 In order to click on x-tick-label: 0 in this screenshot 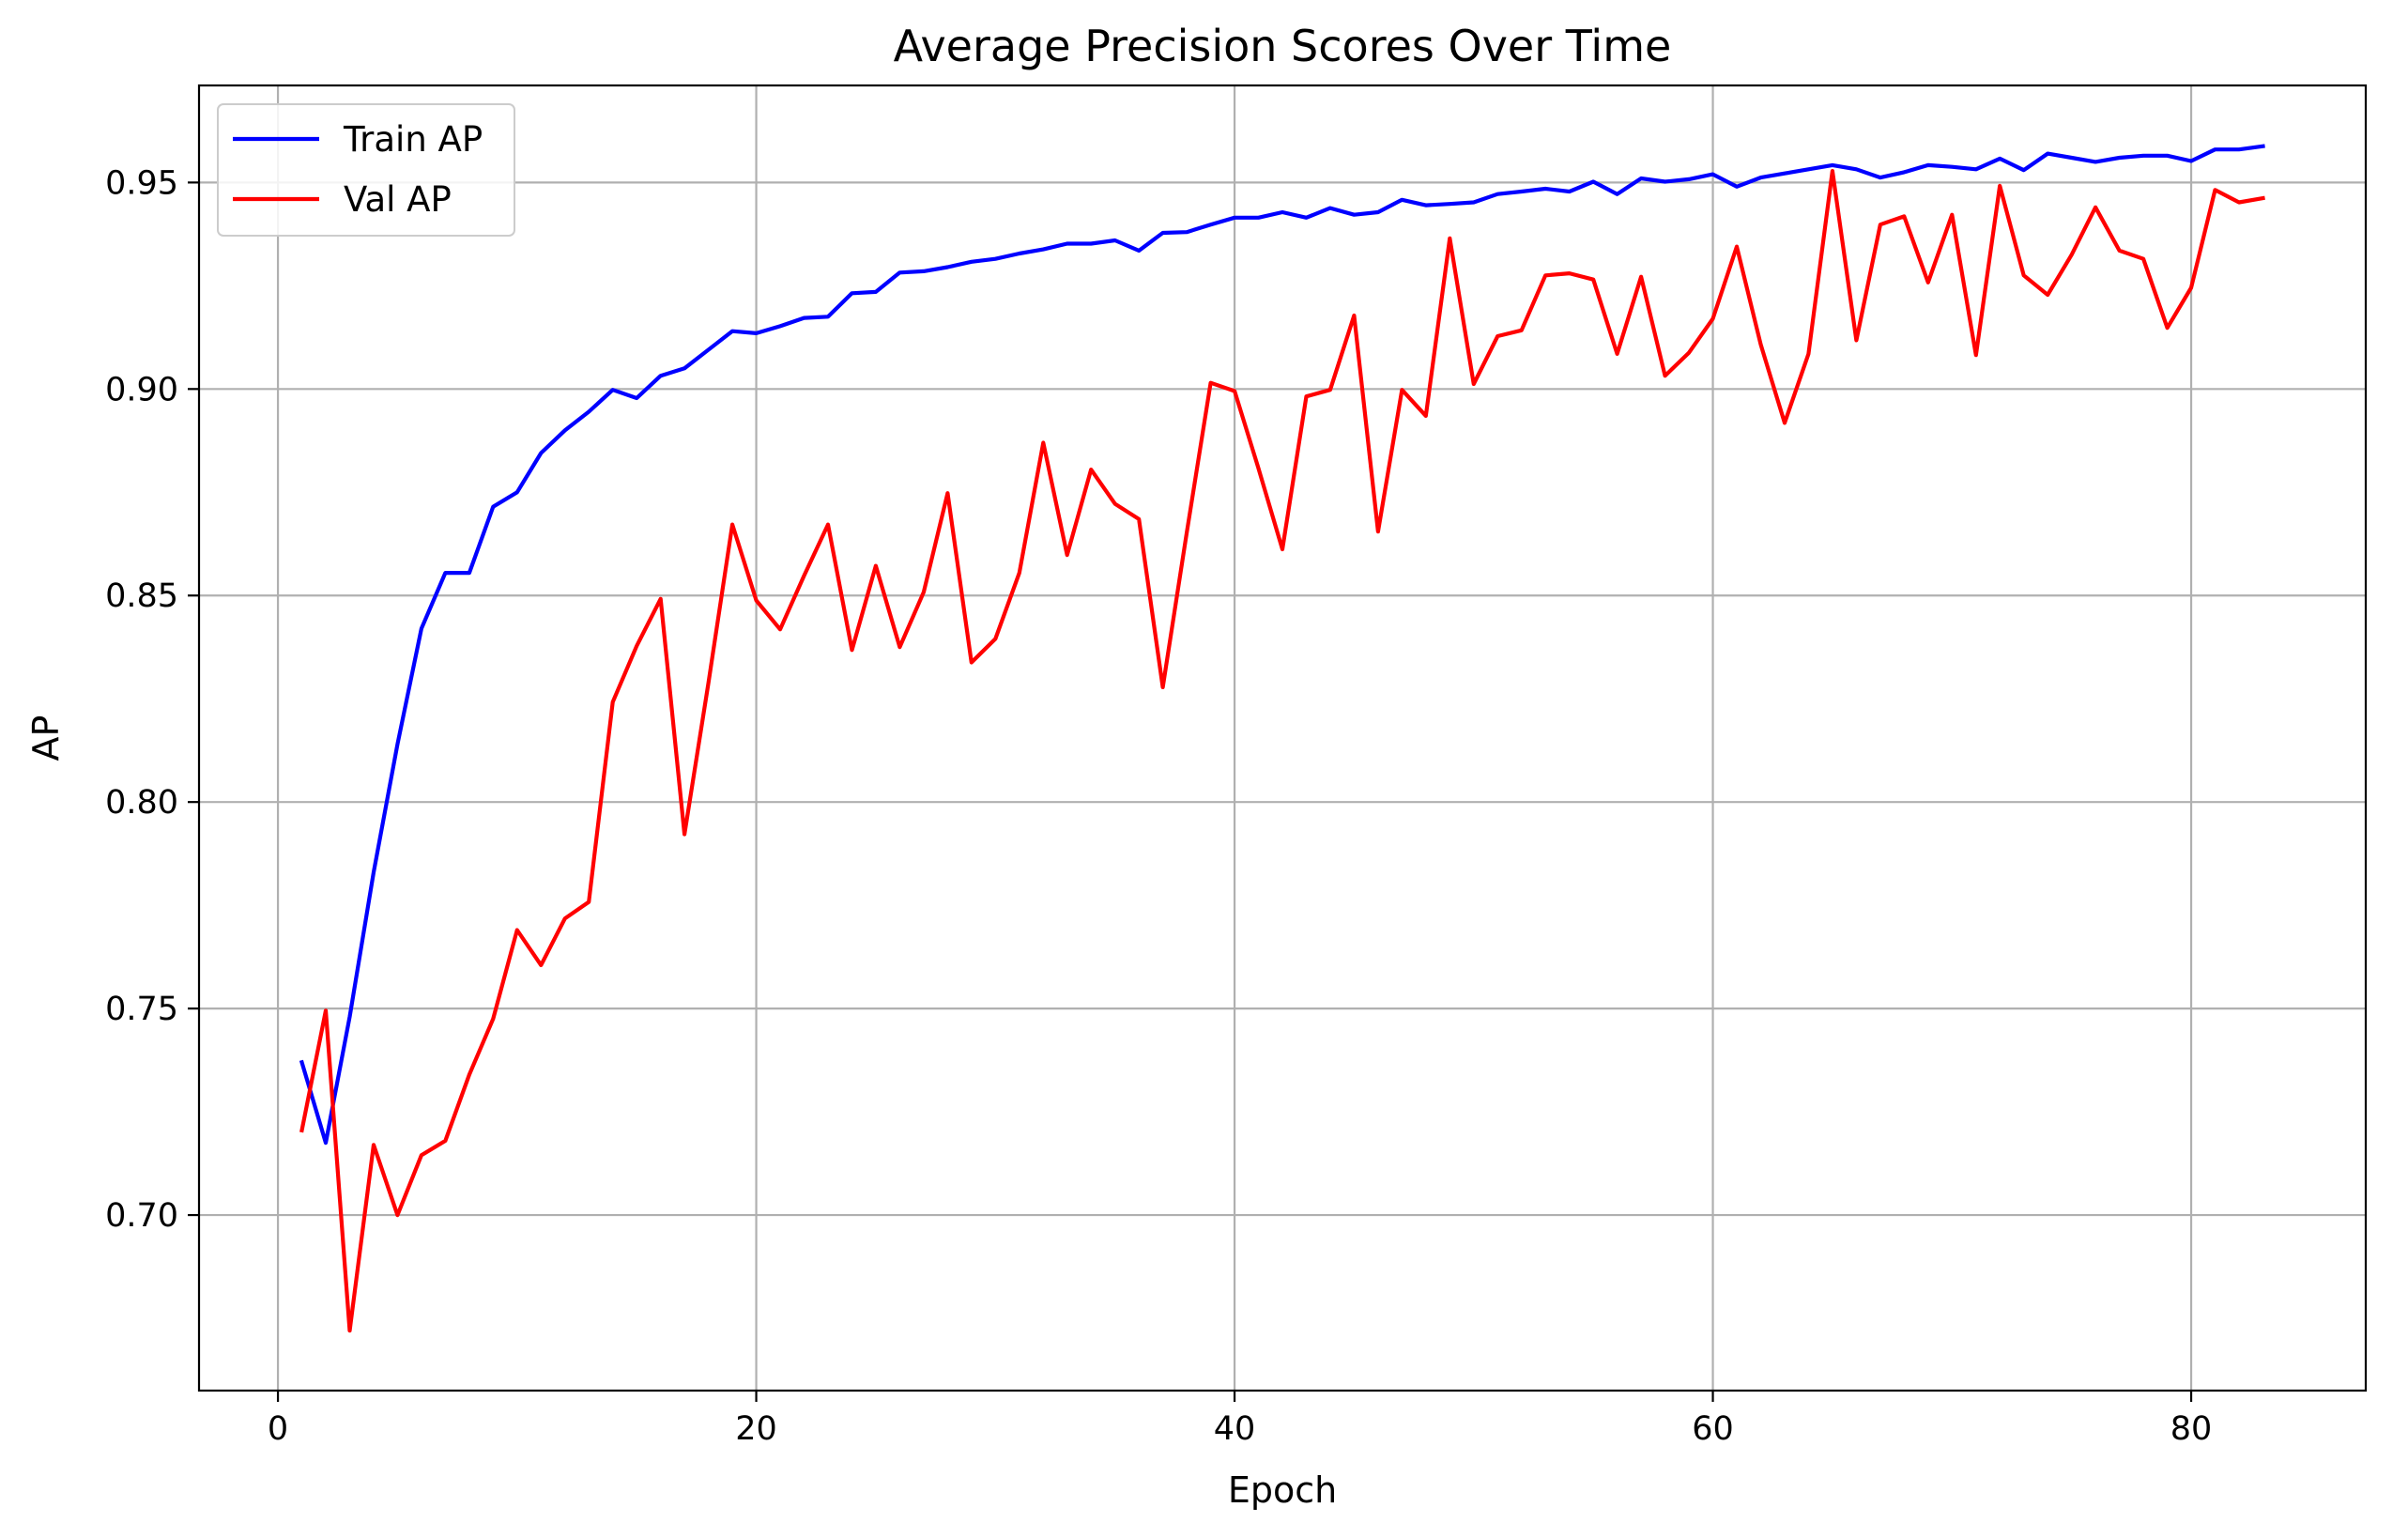, I will do `click(278, 1429)`.